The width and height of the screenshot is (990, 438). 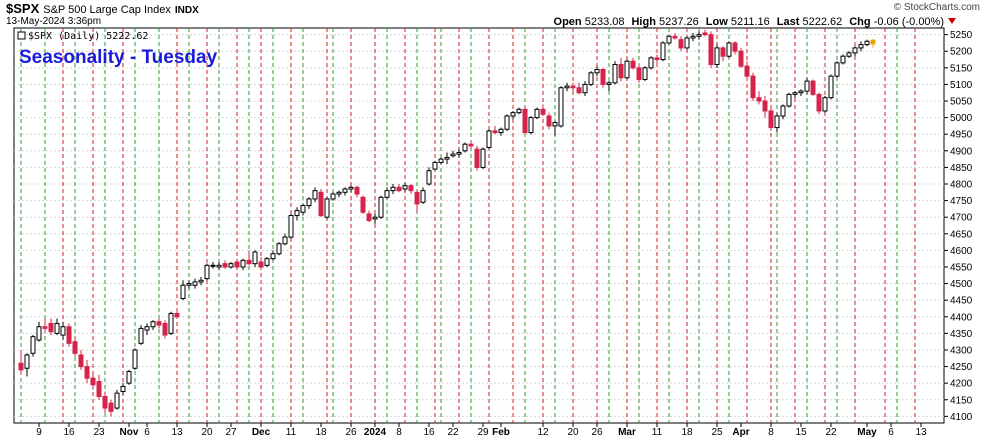 I want to click on x-tick-label: 6, so click(x=891, y=432).